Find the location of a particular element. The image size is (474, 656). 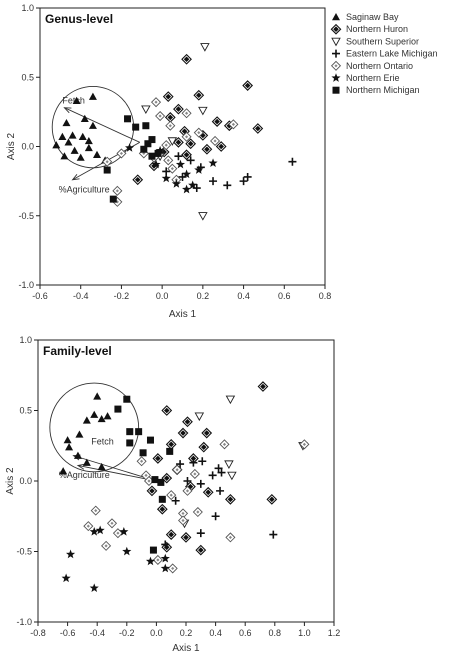

panel-title: Genus-level is located at coordinates (79, 19).